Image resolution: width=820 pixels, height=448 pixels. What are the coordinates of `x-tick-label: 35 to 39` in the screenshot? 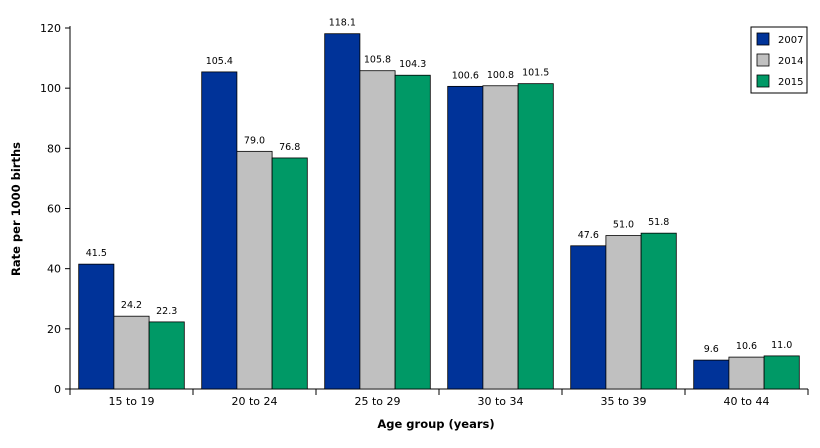 It's located at (623, 401).